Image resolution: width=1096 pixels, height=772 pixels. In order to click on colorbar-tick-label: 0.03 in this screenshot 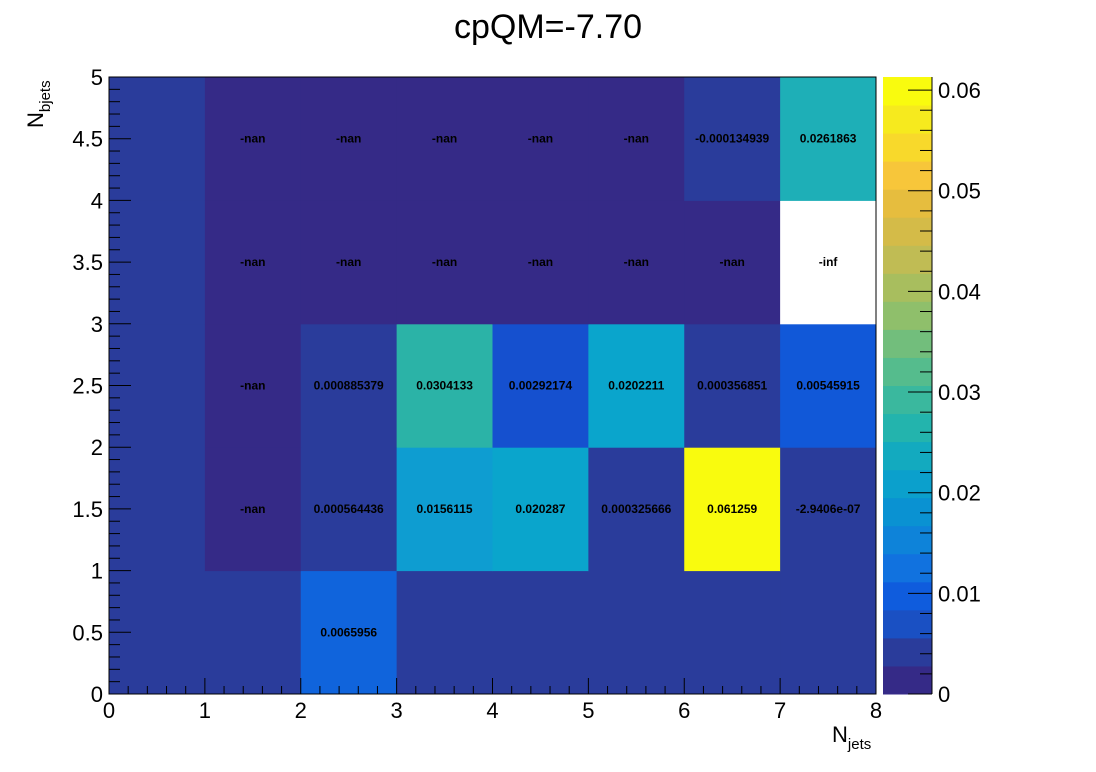, I will do `click(959, 392)`.